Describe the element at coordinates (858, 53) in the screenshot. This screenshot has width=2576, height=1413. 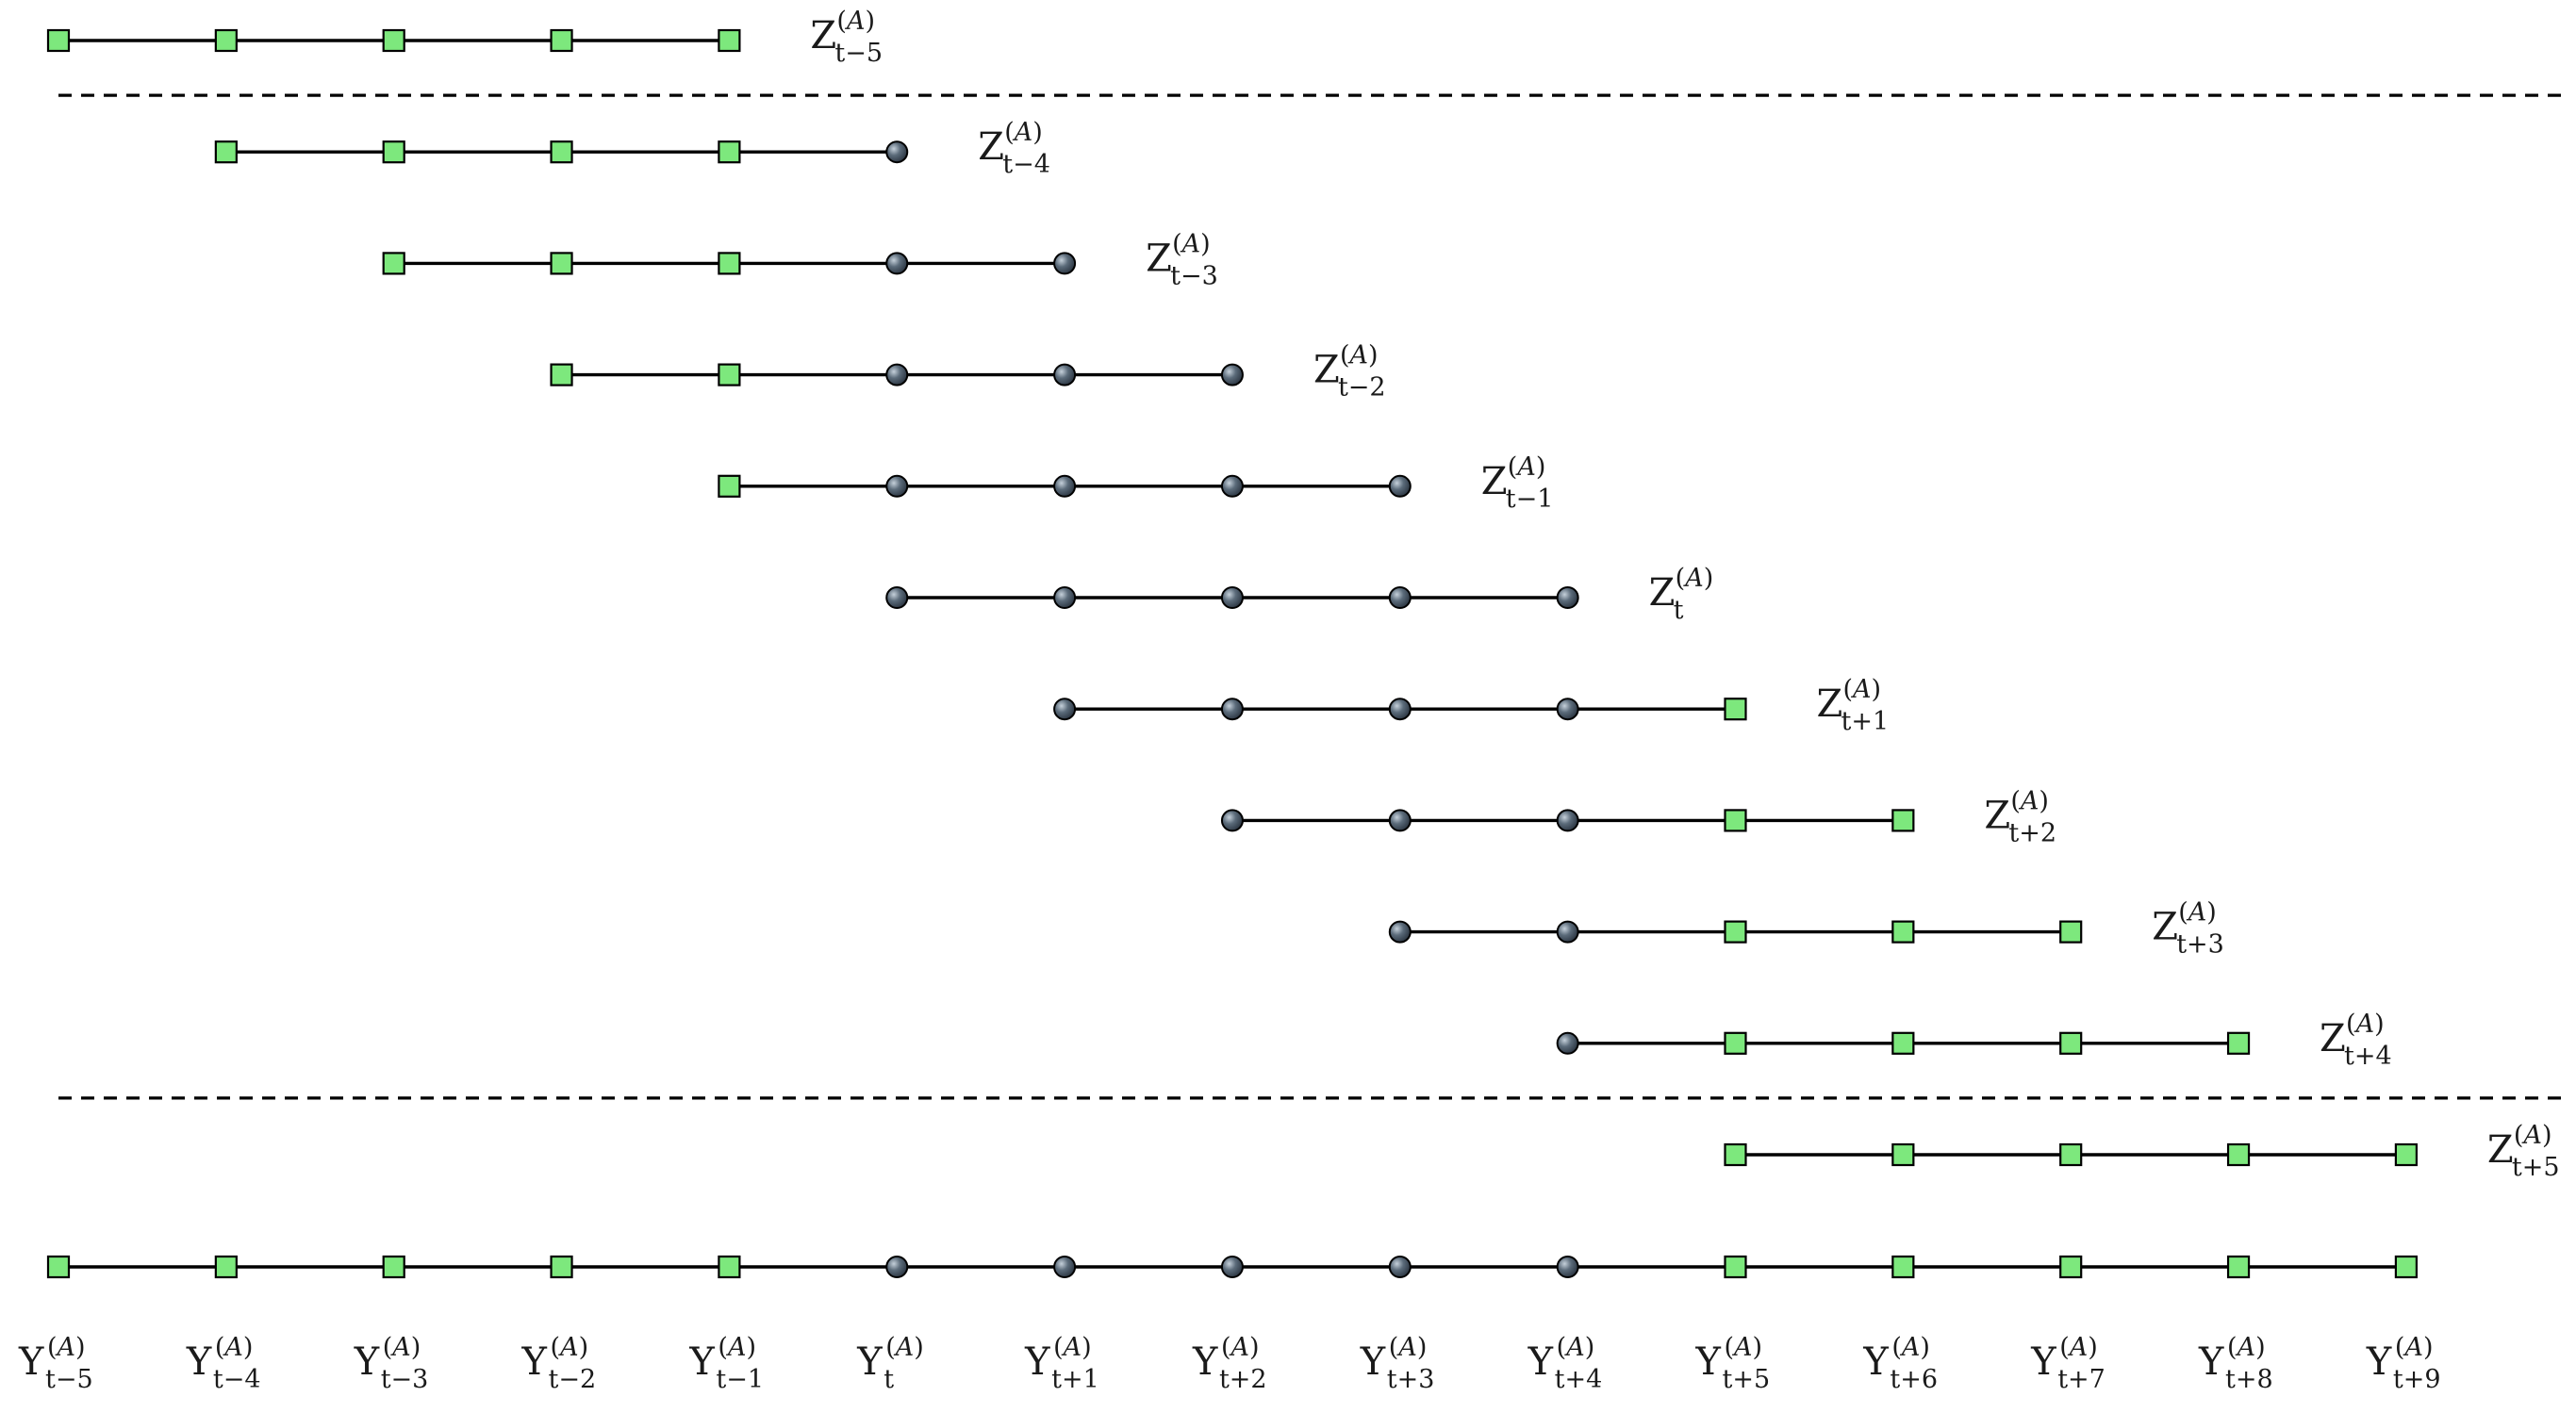
I see `label-subscript: t−5` at that location.